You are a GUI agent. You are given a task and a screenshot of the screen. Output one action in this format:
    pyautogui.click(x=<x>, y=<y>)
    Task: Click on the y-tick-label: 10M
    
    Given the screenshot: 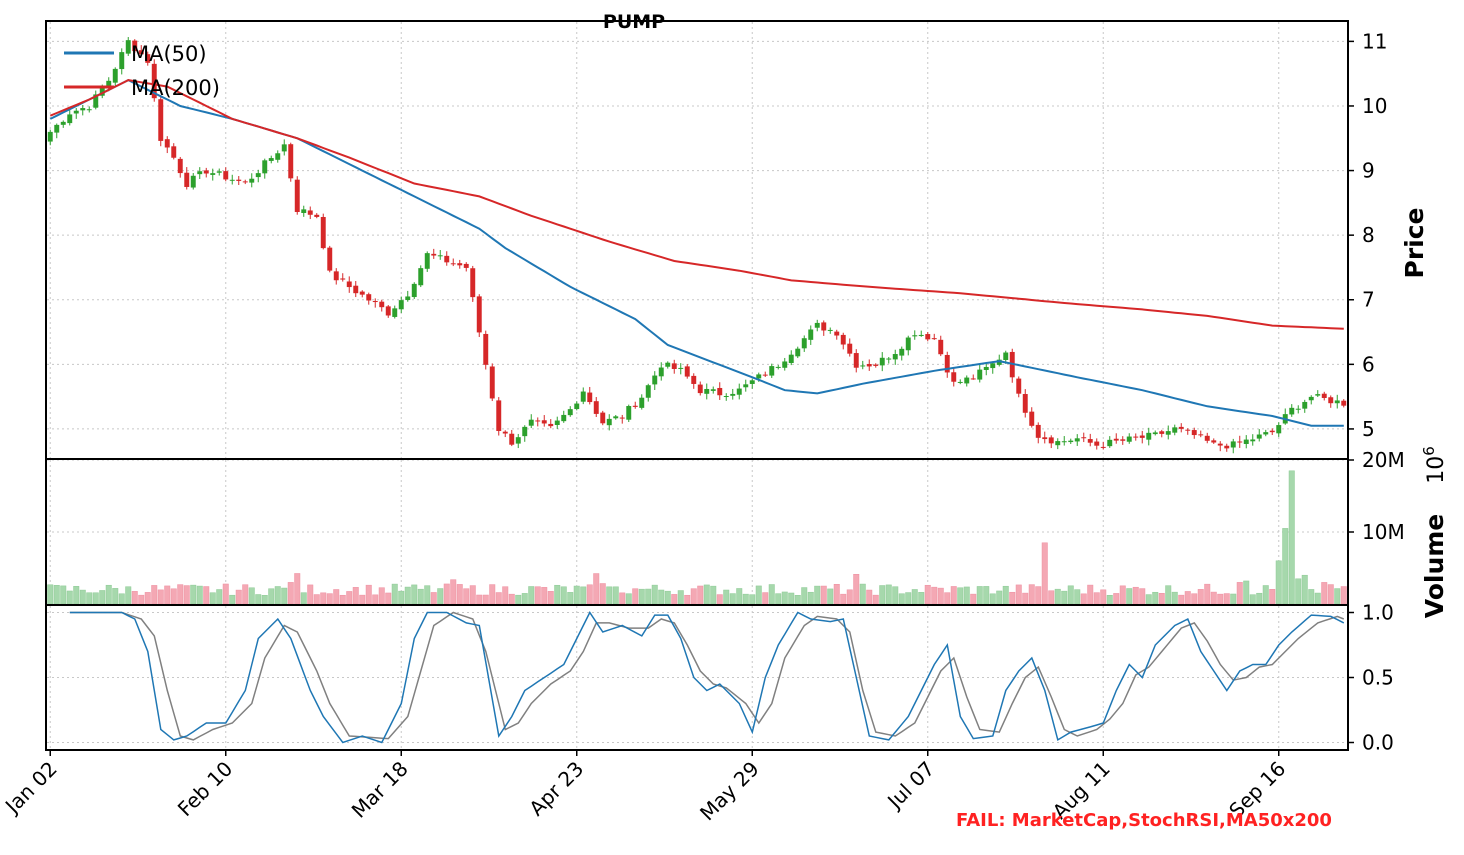 What is the action you would take?
    pyautogui.click(x=1383, y=532)
    